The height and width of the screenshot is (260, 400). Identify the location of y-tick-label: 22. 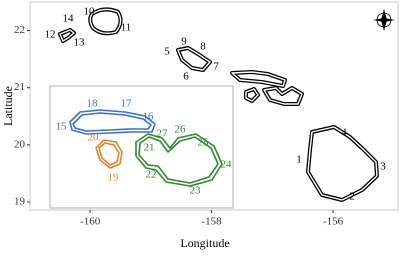
(19, 30).